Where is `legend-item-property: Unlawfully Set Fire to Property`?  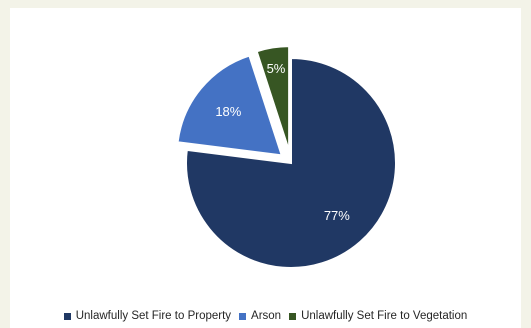
legend-item-property: Unlawfully Set Fire to Property is located at coordinates (147, 316).